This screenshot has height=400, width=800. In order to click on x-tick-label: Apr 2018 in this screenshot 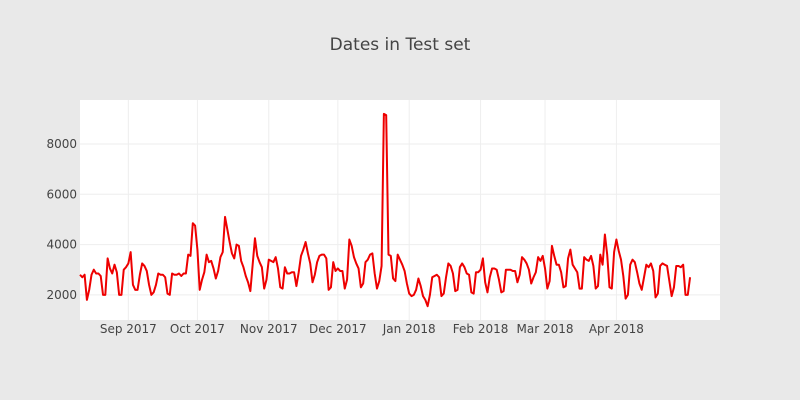, I will do `click(616, 329)`.